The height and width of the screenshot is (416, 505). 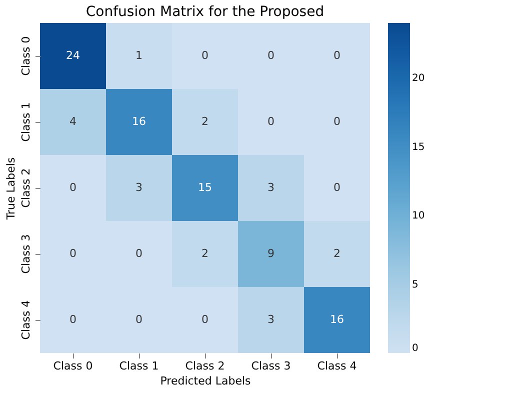 What do you see at coordinates (11, 189) in the screenshot?
I see `y-axis-title: True Labels` at bounding box center [11, 189].